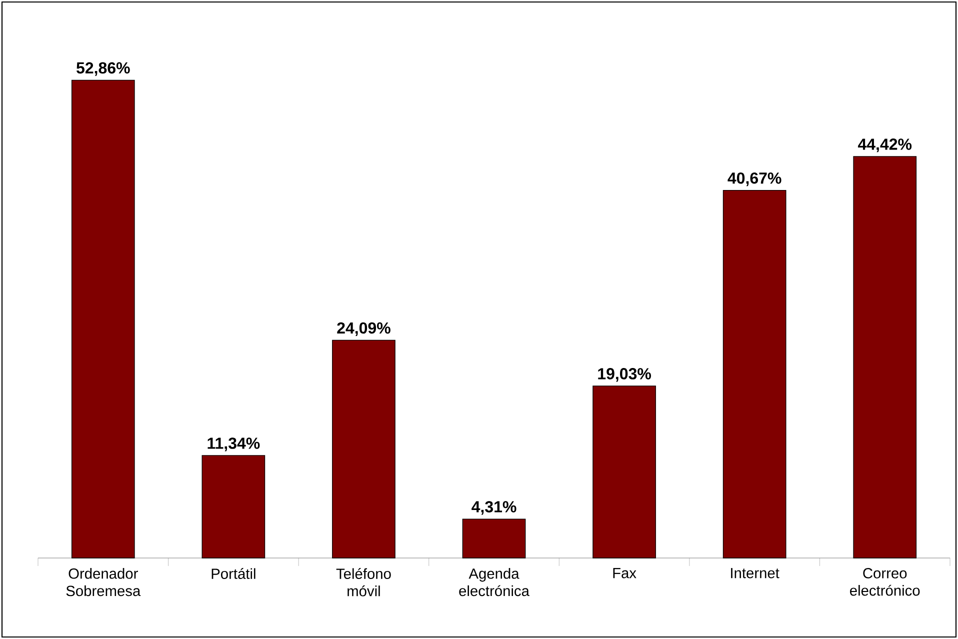 This screenshot has height=639, width=958. What do you see at coordinates (234, 445) in the screenshot?
I see `data-label: 11,34%` at bounding box center [234, 445].